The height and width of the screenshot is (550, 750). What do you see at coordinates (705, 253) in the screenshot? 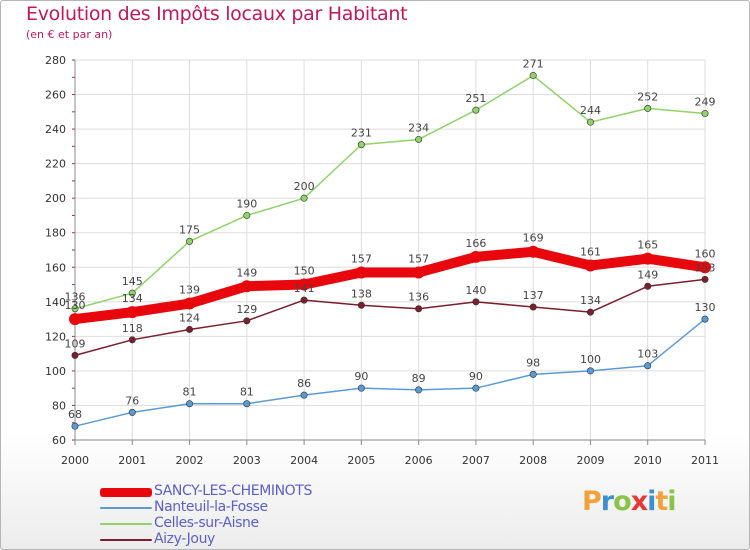
I see `data-label-sancy-les-cheminots: 160` at bounding box center [705, 253].